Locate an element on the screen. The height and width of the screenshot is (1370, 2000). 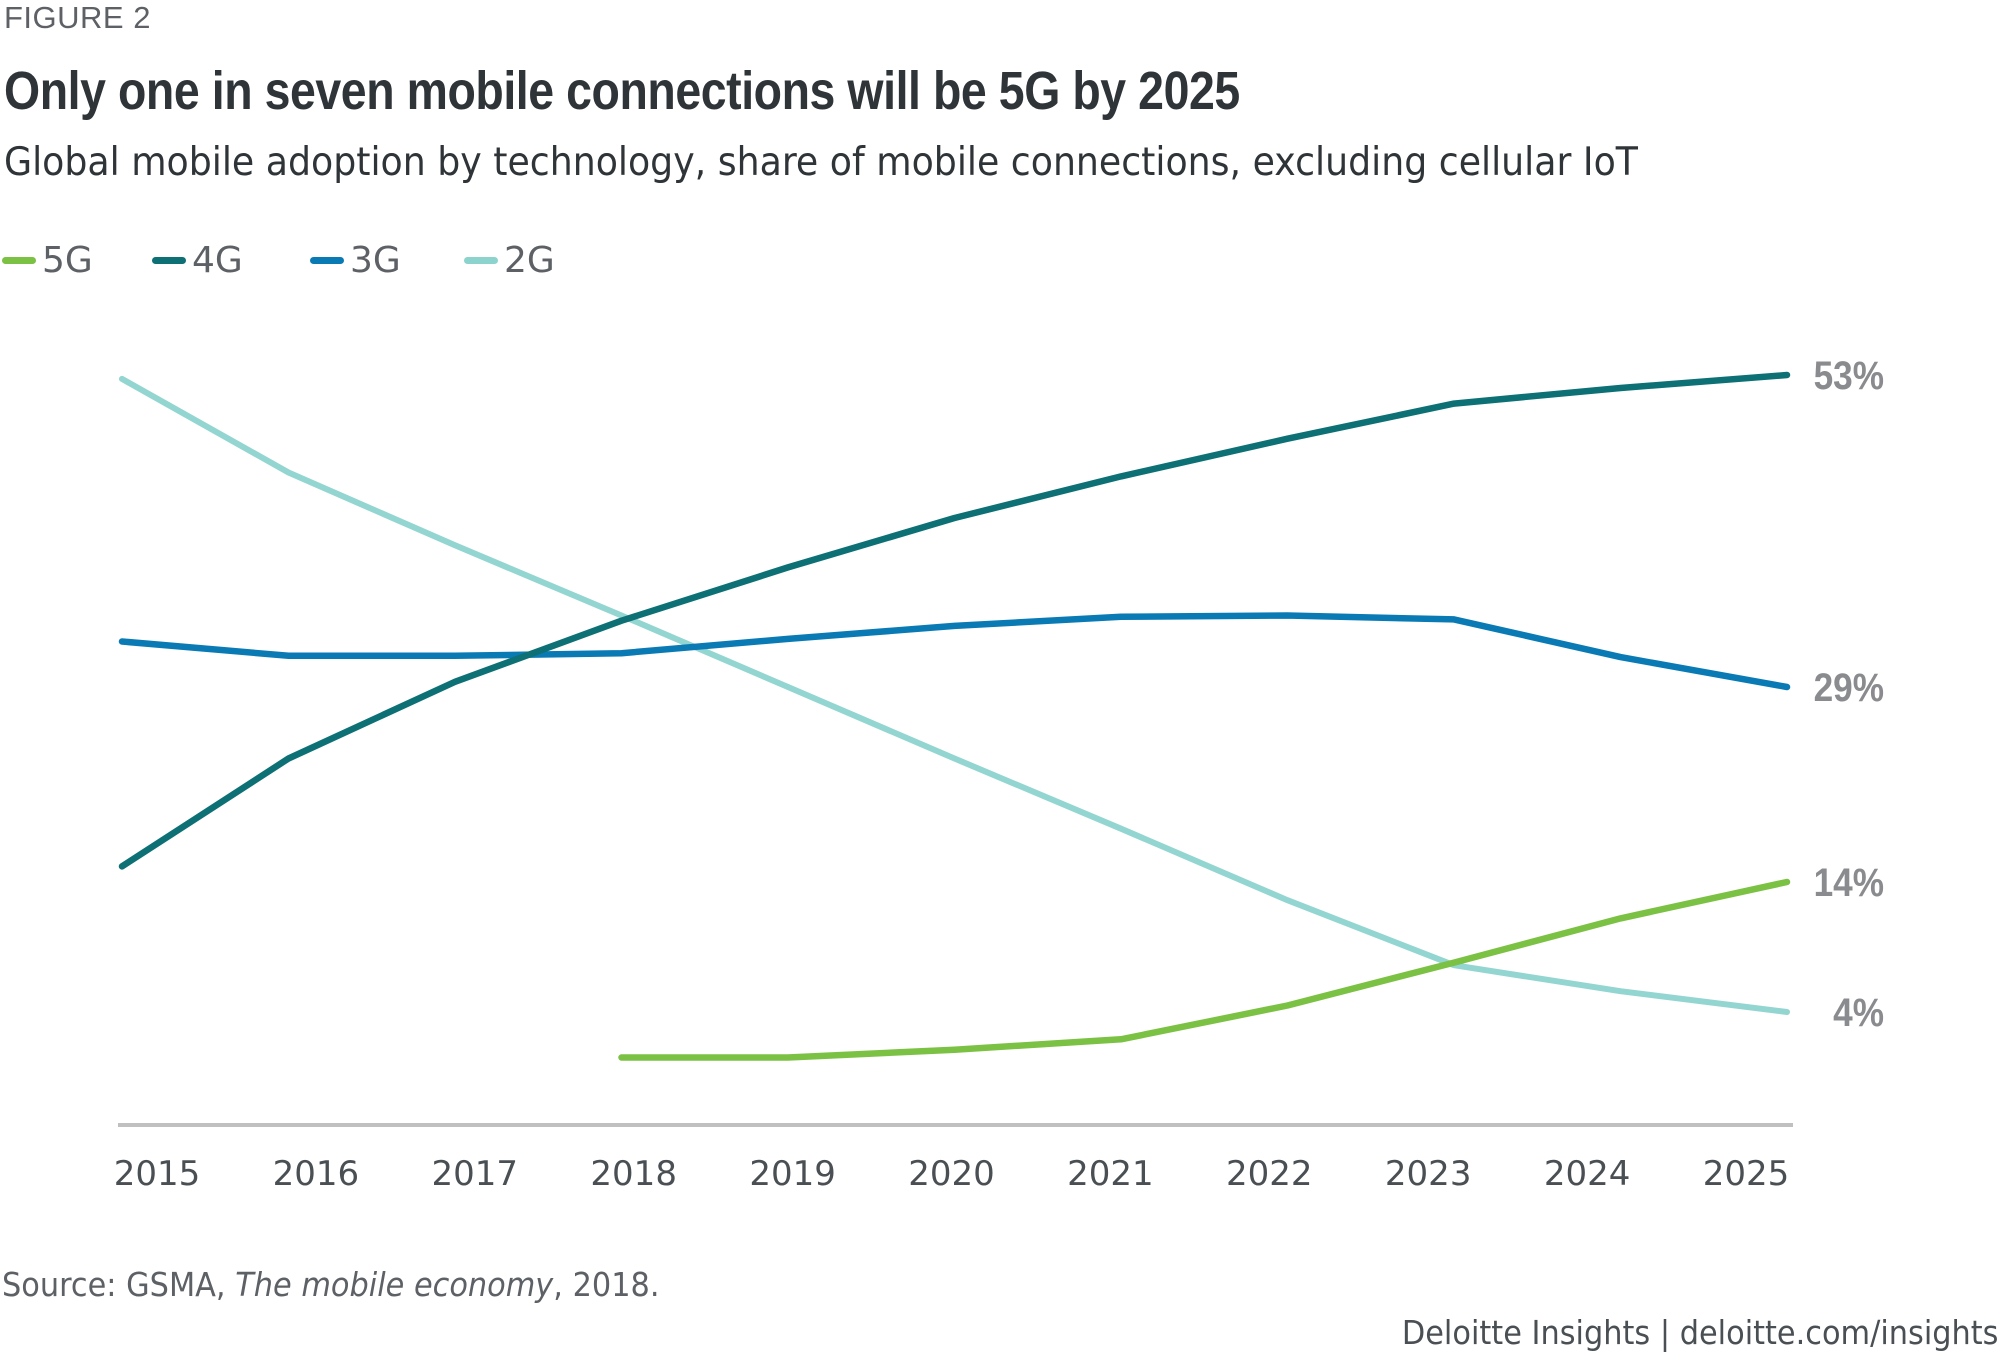
legend-item-3g: 3G is located at coordinates (387, 260).